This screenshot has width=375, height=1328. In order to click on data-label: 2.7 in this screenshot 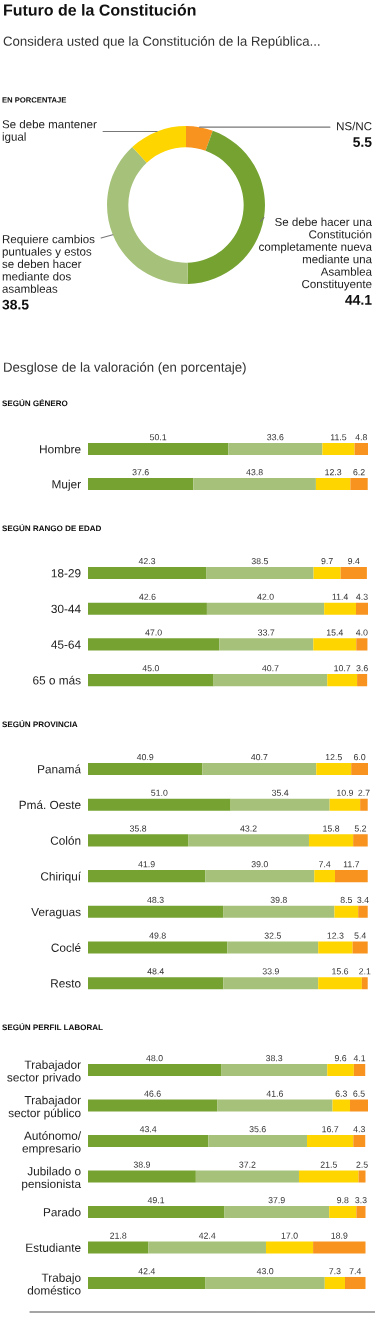, I will do `click(364, 792)`.